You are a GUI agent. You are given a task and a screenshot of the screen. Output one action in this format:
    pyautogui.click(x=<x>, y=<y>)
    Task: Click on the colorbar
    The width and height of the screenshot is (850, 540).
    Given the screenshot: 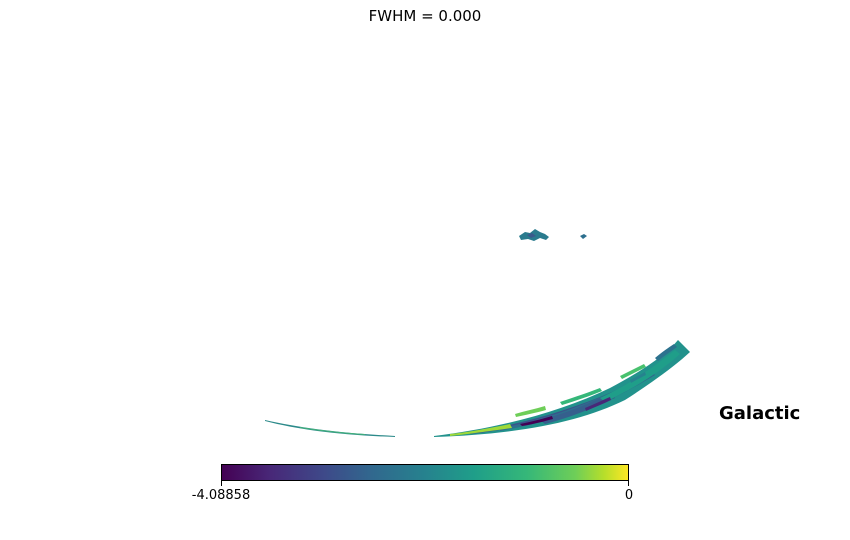 What is the action you would take?
    pyautogui.click(x=425, y=472)
    